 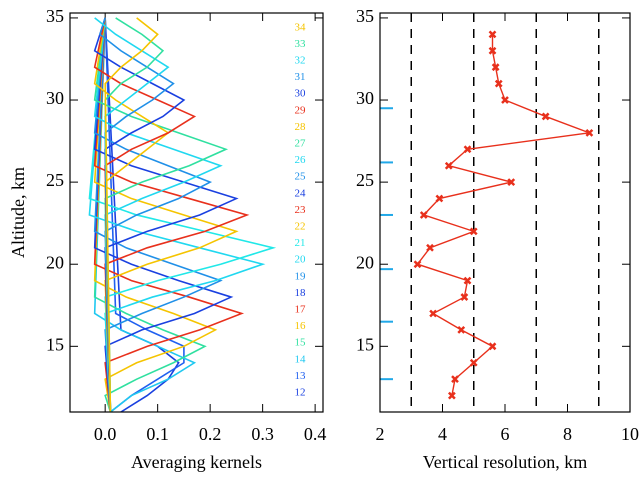 What do you see at coordinates (301, 326) in the screenshot?
I see `legend-label: 16` at bounding box center [301, 326].